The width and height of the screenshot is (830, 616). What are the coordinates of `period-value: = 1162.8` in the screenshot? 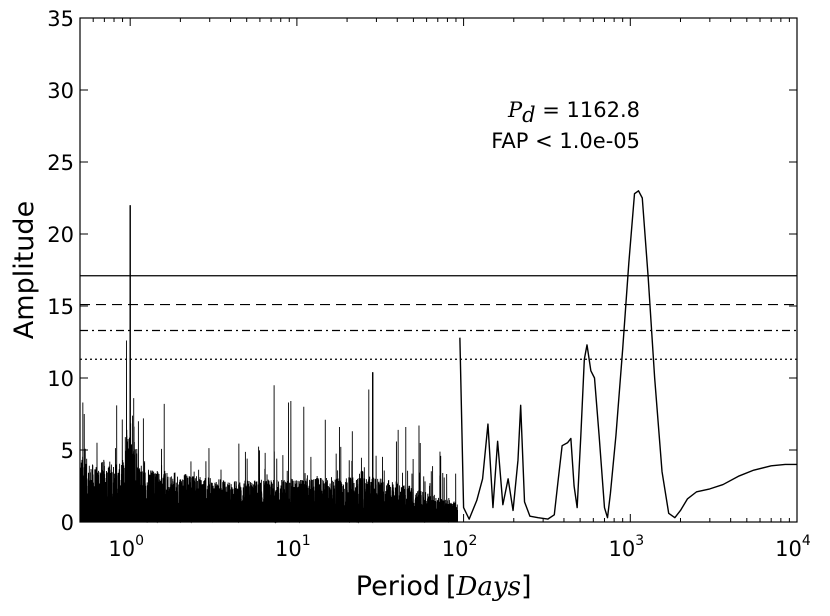 It's located at (588, 110).